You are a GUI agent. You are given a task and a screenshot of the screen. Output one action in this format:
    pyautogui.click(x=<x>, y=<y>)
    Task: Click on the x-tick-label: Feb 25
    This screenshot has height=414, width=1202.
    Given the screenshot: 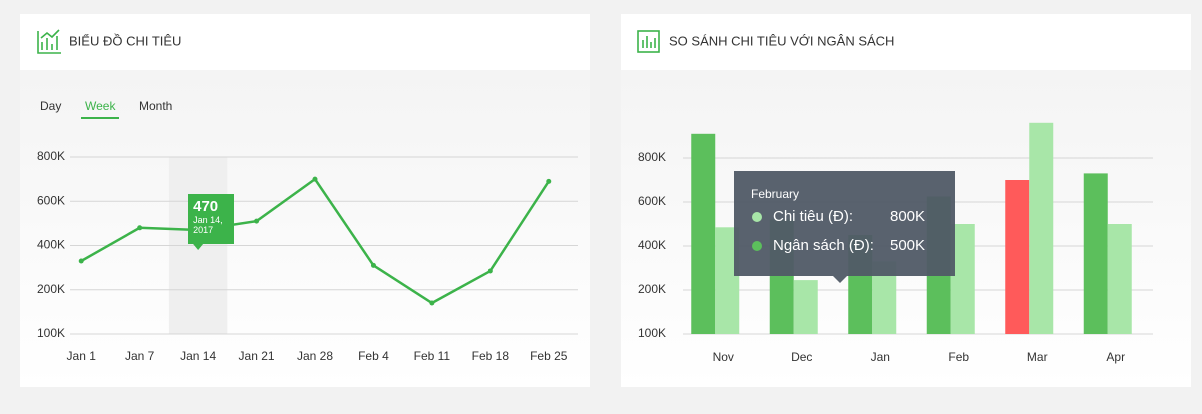 What is the action you would take?
    pyautogui.click(x=549, y=356)
    